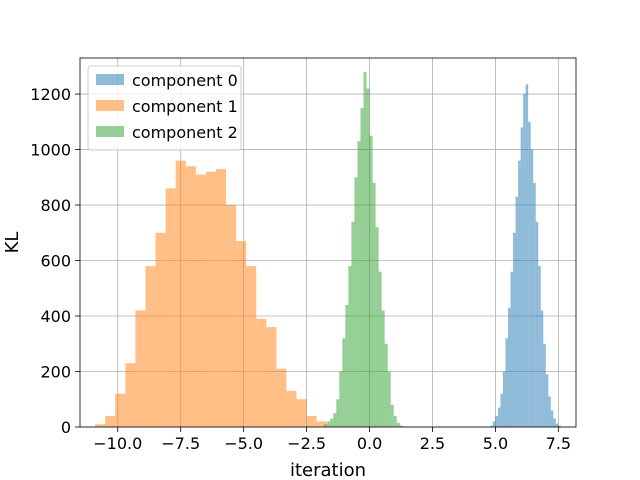 This screenshot has height=480, width=640. Describe the element at coordinates (50, 150) in the screenshot. I see `y-tick-label: 1000` at that location.